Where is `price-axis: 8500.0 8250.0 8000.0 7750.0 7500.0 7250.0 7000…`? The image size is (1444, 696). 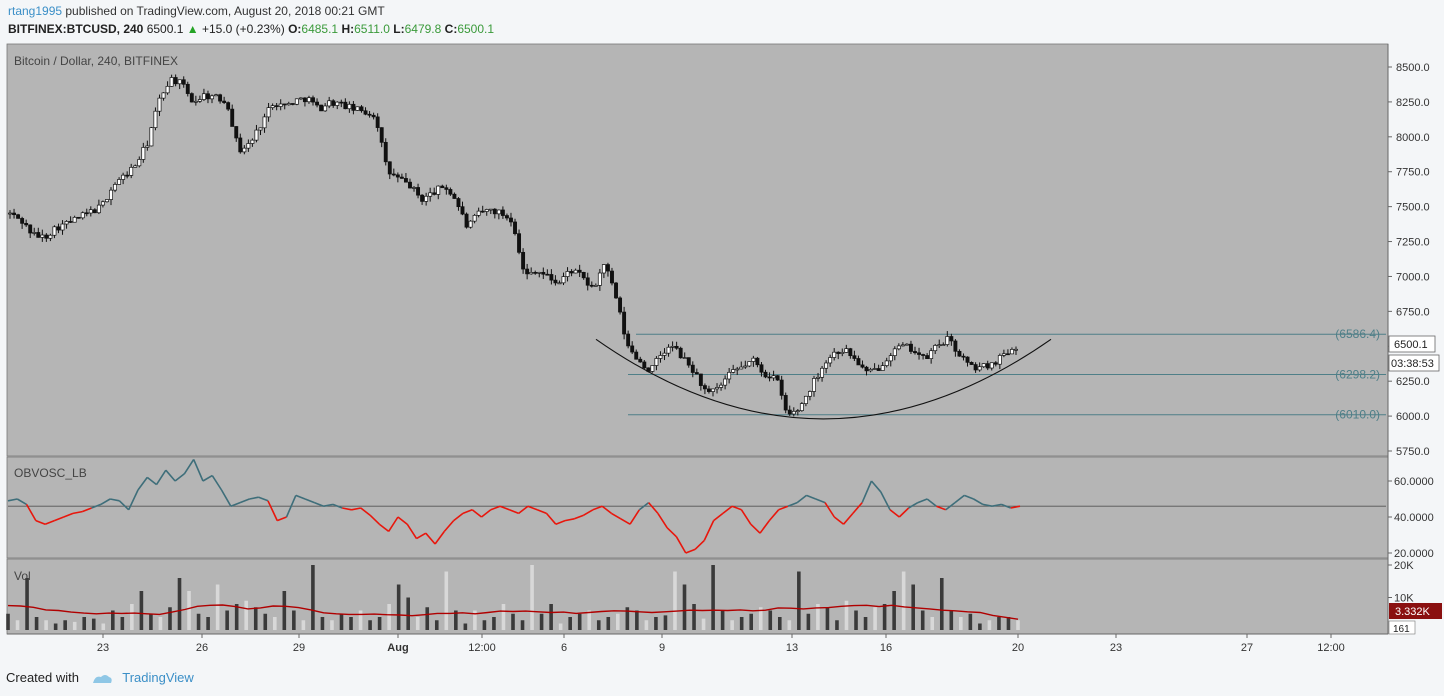
price-axis: 8500.0 8250.0 8000.0 7750.0 7500.0 7250.0 7000… is located at coordinates (1409, 260).